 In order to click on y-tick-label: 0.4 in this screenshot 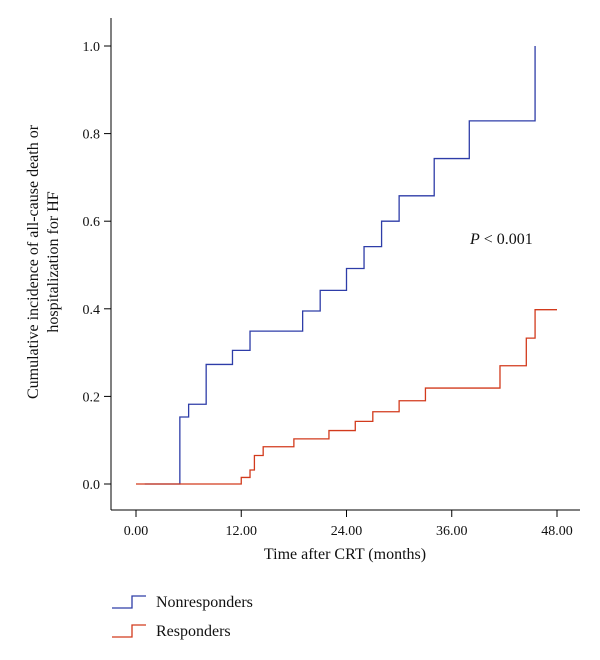, I will do `click(92, 310)`.